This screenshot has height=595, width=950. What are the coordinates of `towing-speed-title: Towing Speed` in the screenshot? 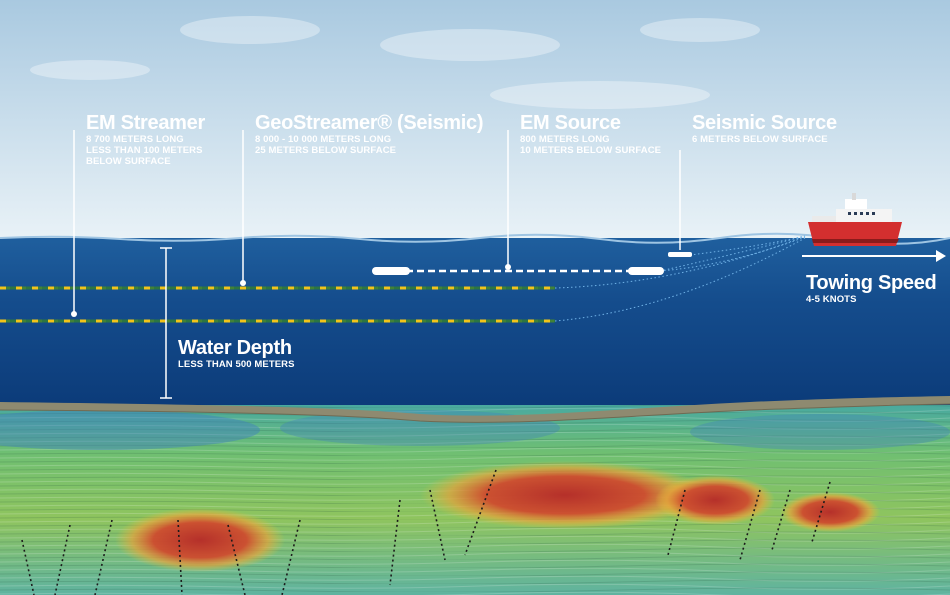 It's located at (871, 283).